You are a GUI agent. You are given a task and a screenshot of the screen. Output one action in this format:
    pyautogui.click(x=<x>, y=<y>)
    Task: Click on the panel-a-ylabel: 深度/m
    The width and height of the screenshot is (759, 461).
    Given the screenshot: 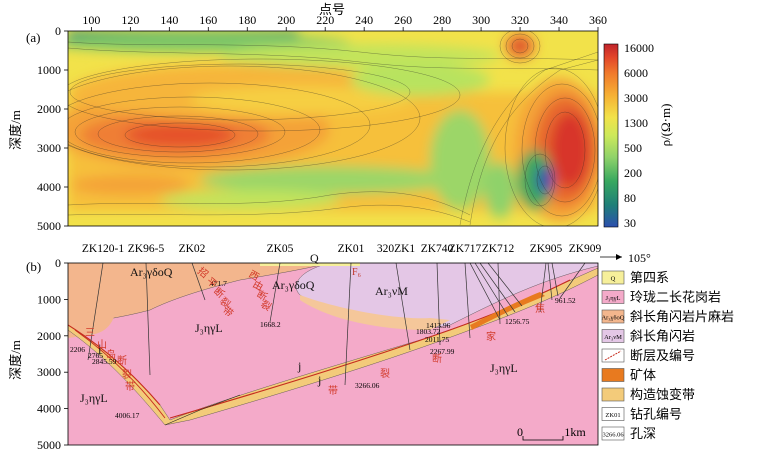 What is the action you would take?
    pyautogui.click(x=15, y=130)
    